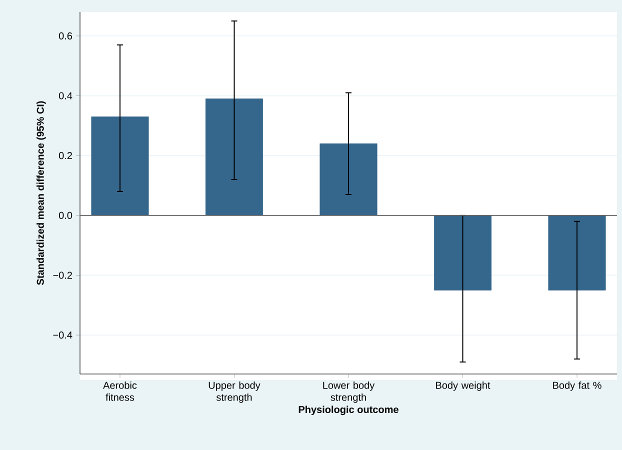 The height and width of the screenshot is (450, 622). What do you see at coordinates (348, 411) in the screenshot?
I see `x-axis-title: Physiologic outcome` at bounding box center [348, 411].